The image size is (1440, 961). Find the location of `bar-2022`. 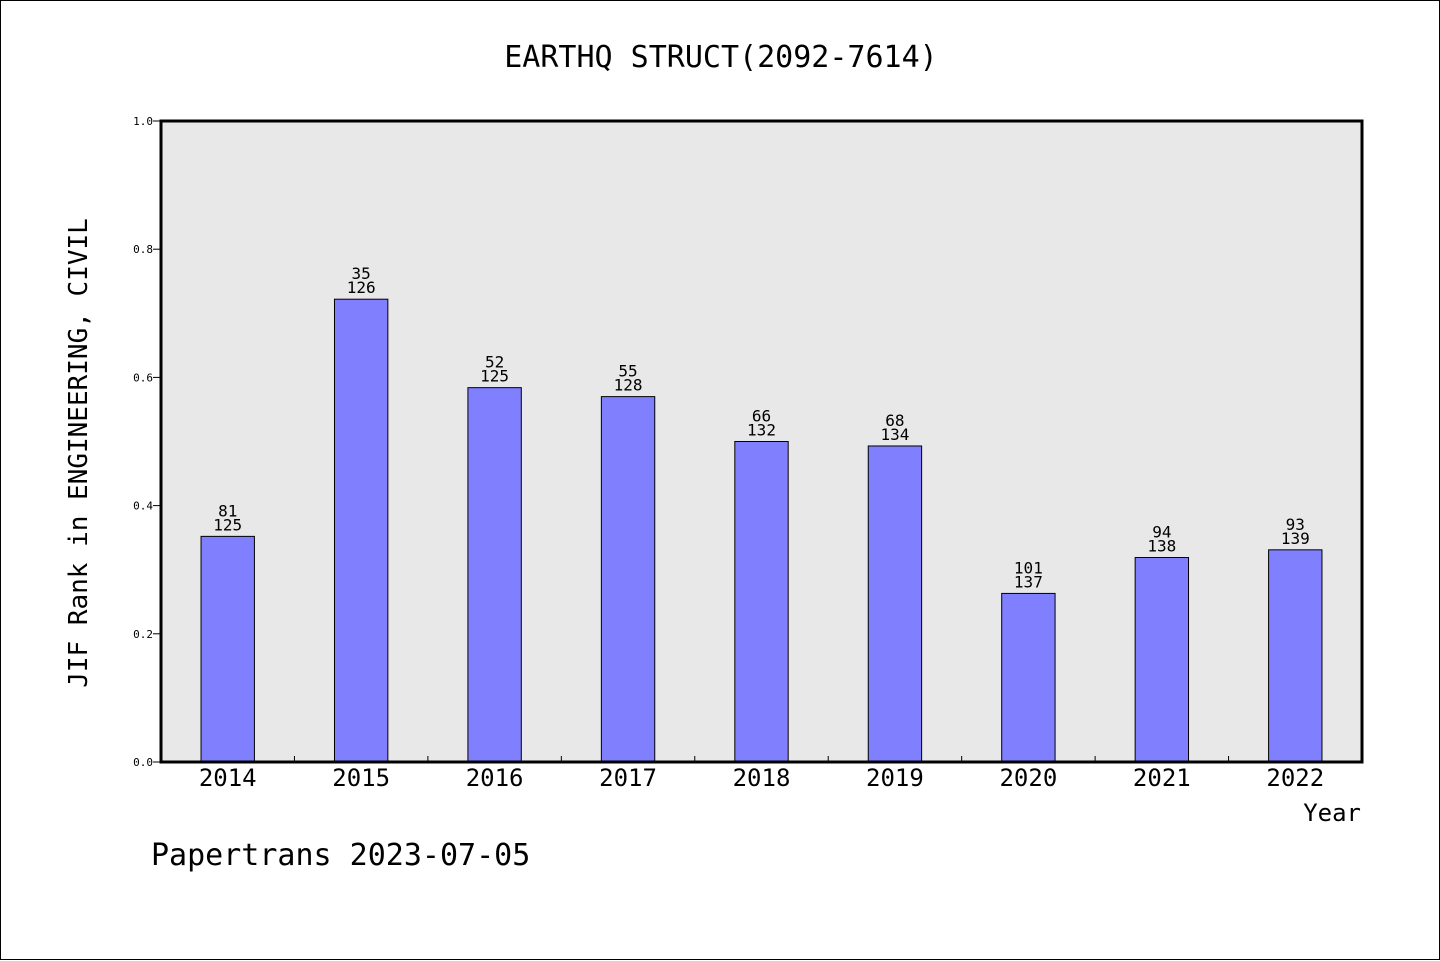

bar-2022 is located at coordinates (1295, 656).